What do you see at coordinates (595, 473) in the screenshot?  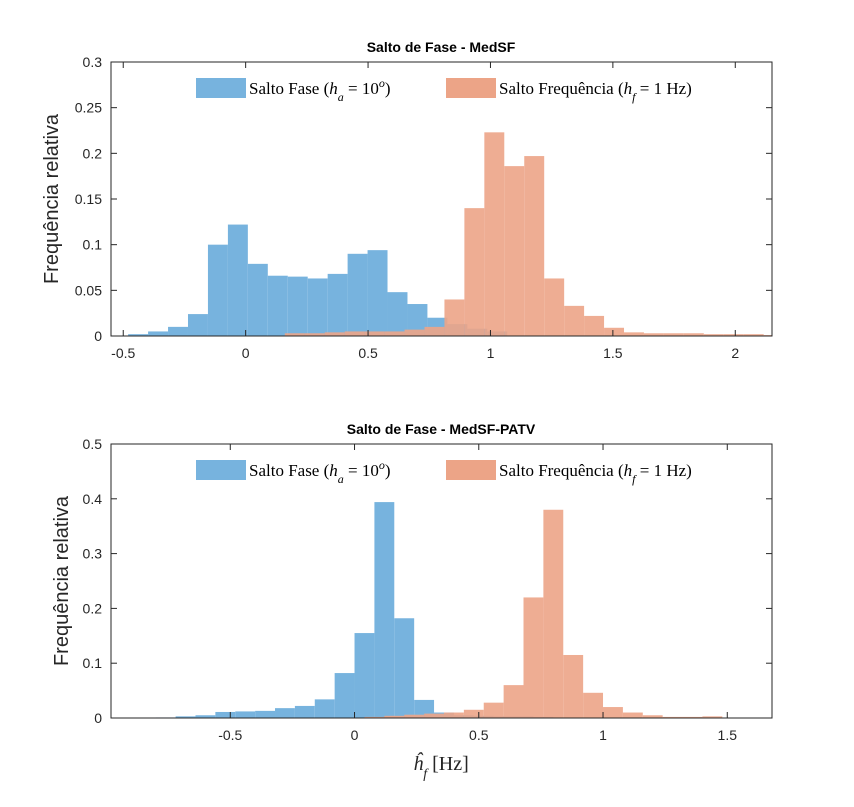 I see `legend-label: Salto Frequência (hf = 1 Hz)` at bounding box center [595, 473].